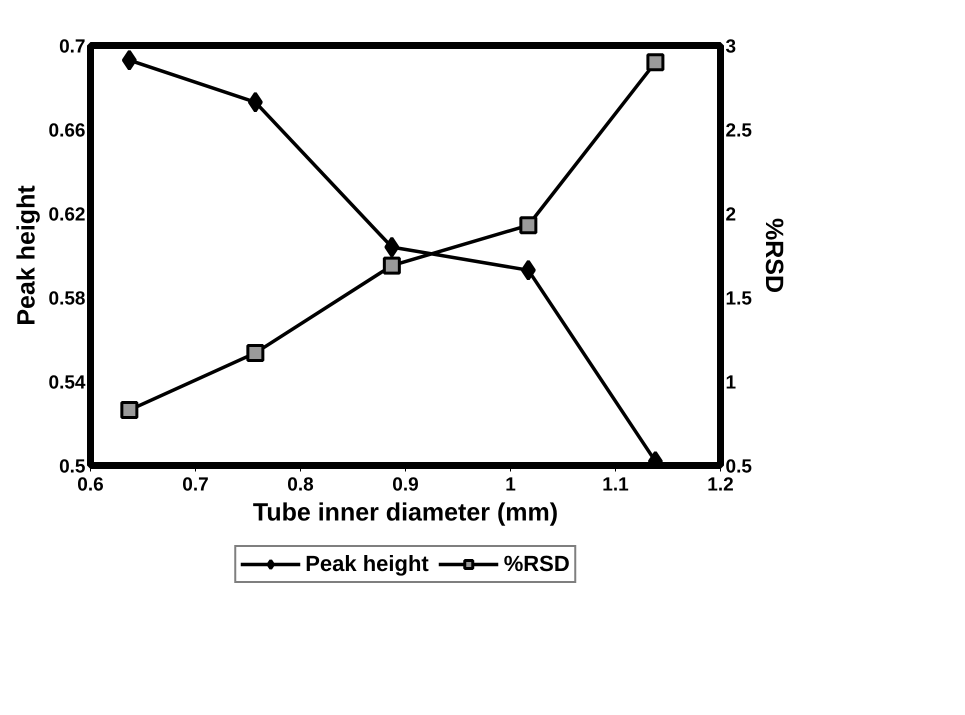 The image size is (965, 715). Describe the element at coordinates (26, 255) in the screenshot. I see `y-axis-title: Peak height` at that location.